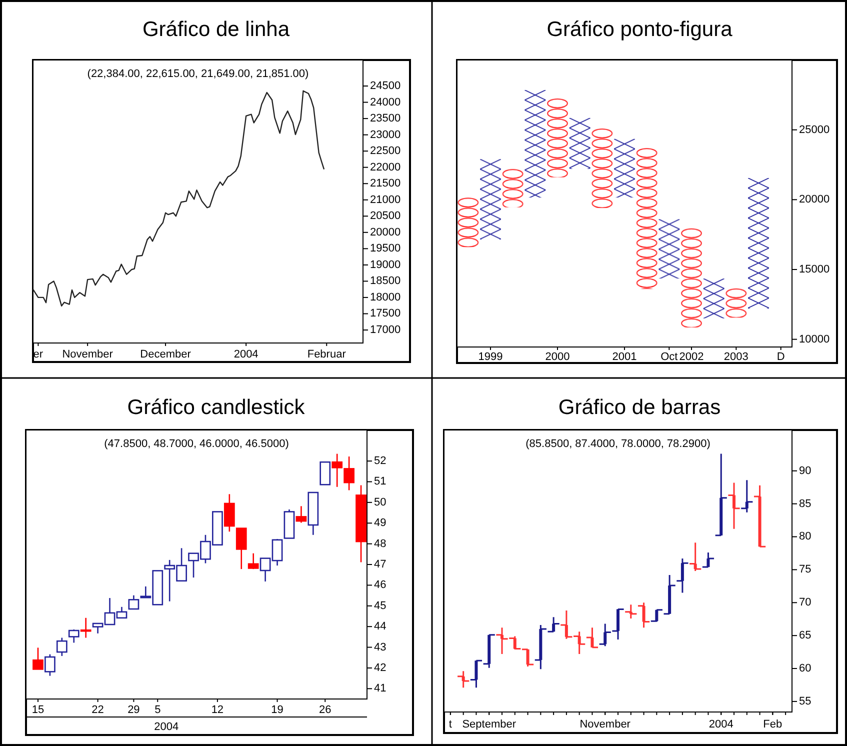 The image size is (847, 746). Describe the element at coordinates (385, 330) in the screenshot. I see `y-tick-label: 17000` at that location.